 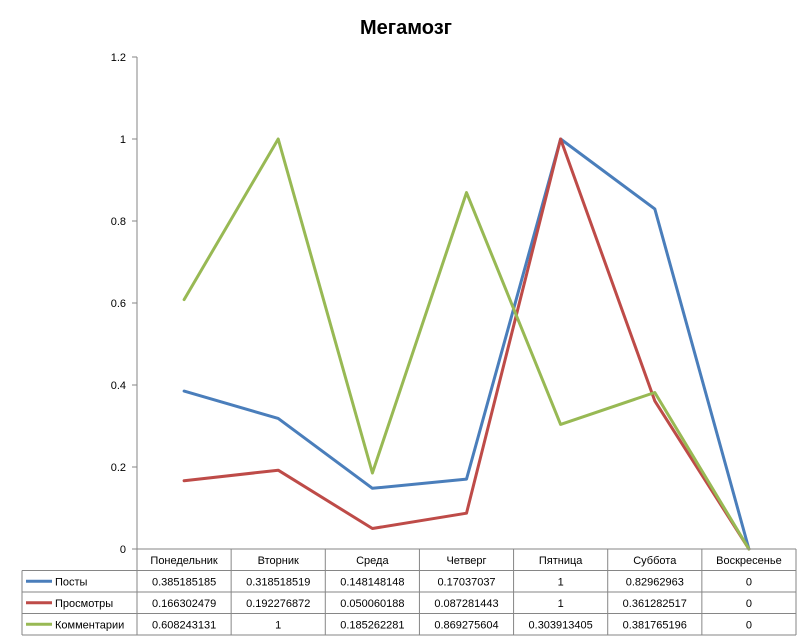 I want to click on x-tick-label: Среда, so click(x=372, y=561).